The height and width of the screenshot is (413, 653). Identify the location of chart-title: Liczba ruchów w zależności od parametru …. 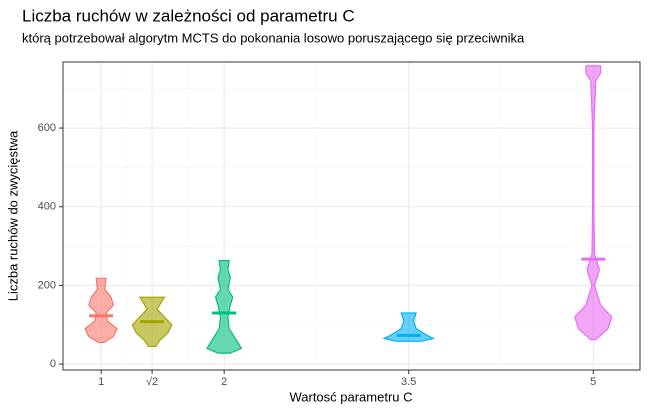
(188, 15).